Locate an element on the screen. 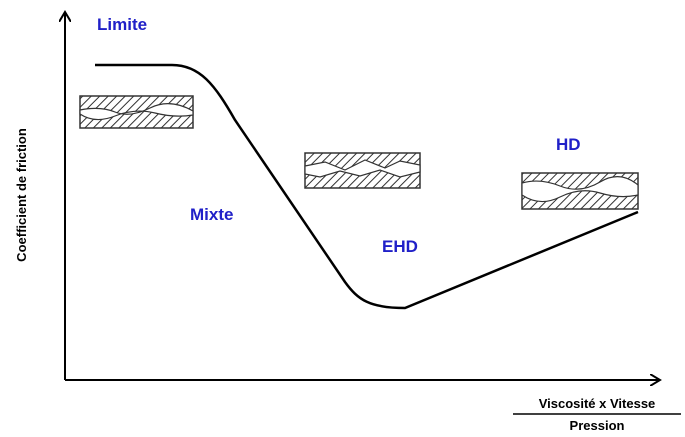  regime-label: Mixte is located at coordinates (211, 214).